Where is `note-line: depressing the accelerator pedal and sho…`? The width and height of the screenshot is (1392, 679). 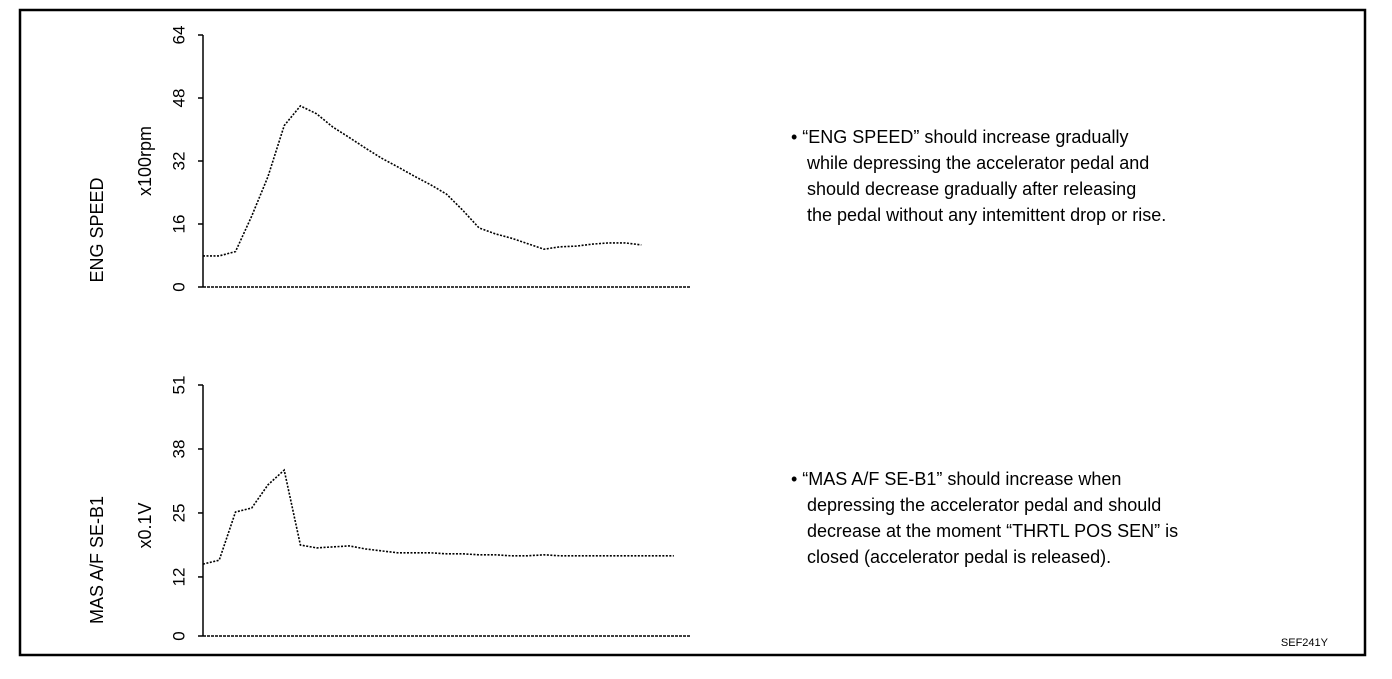 note-line: depressing the accelerator pedal and sho… is located at coordinates (984, 505).